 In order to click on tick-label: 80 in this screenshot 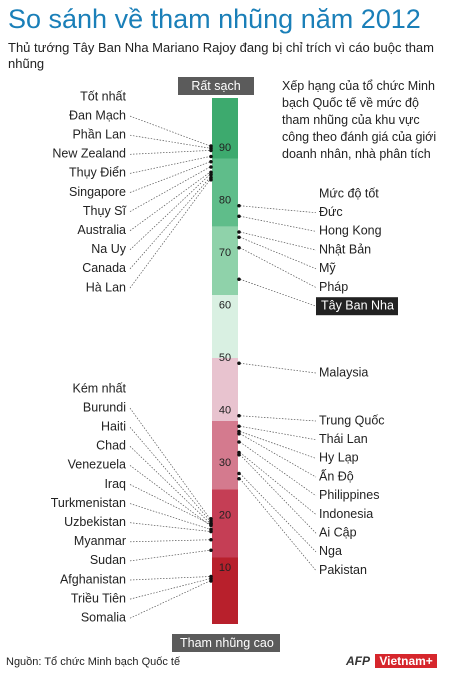, I will do `click(225, 200)`.